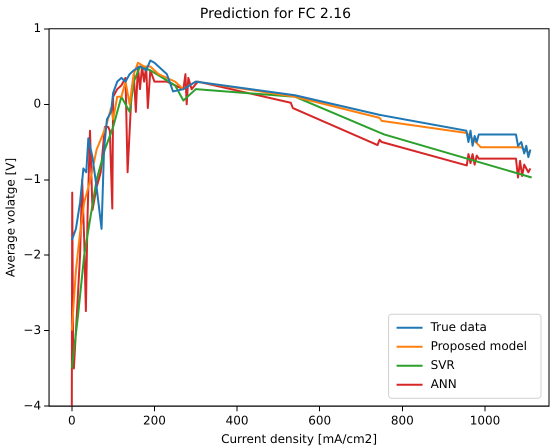 The height and width of the screenshot is (448, 555). What do you see at coordinates (443, 383) in the screenshot?
I see `legend-label: ANN` at bounding box center [443, 383].